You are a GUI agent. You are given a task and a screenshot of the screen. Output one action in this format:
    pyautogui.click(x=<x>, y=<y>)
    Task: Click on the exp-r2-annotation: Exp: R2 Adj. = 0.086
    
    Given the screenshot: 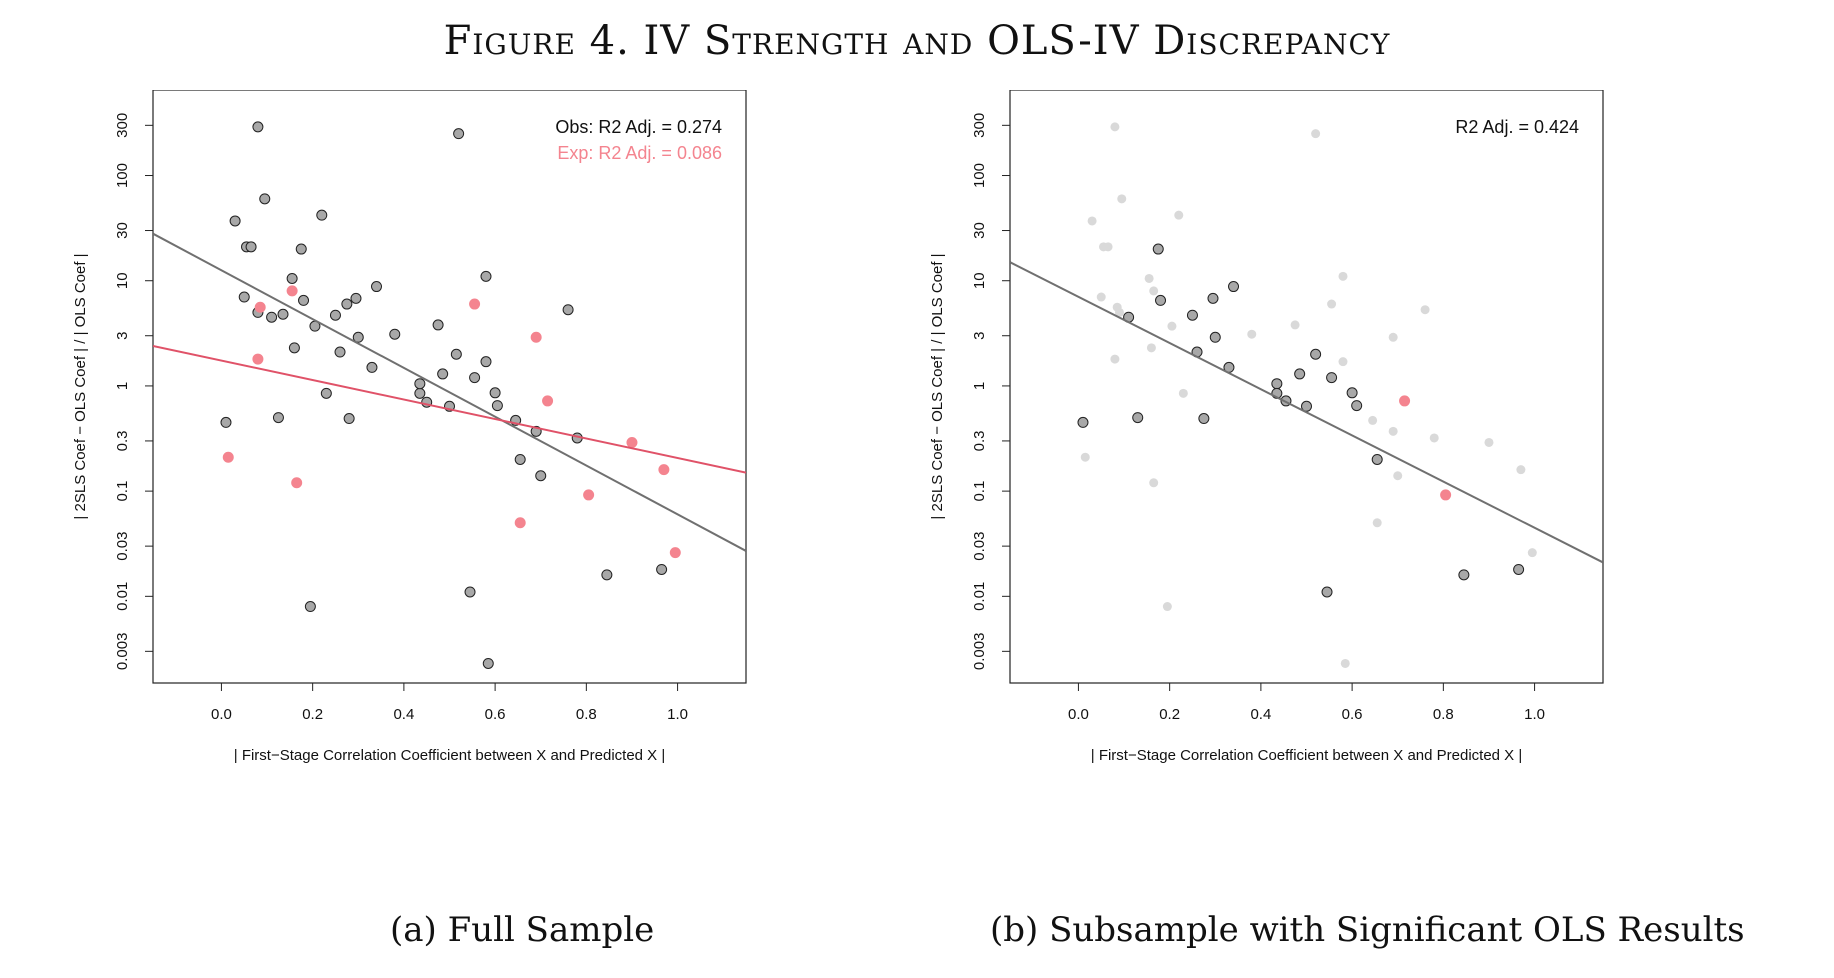 What is the action you would take?
    pyautogui.click(x=639, y=153)
    